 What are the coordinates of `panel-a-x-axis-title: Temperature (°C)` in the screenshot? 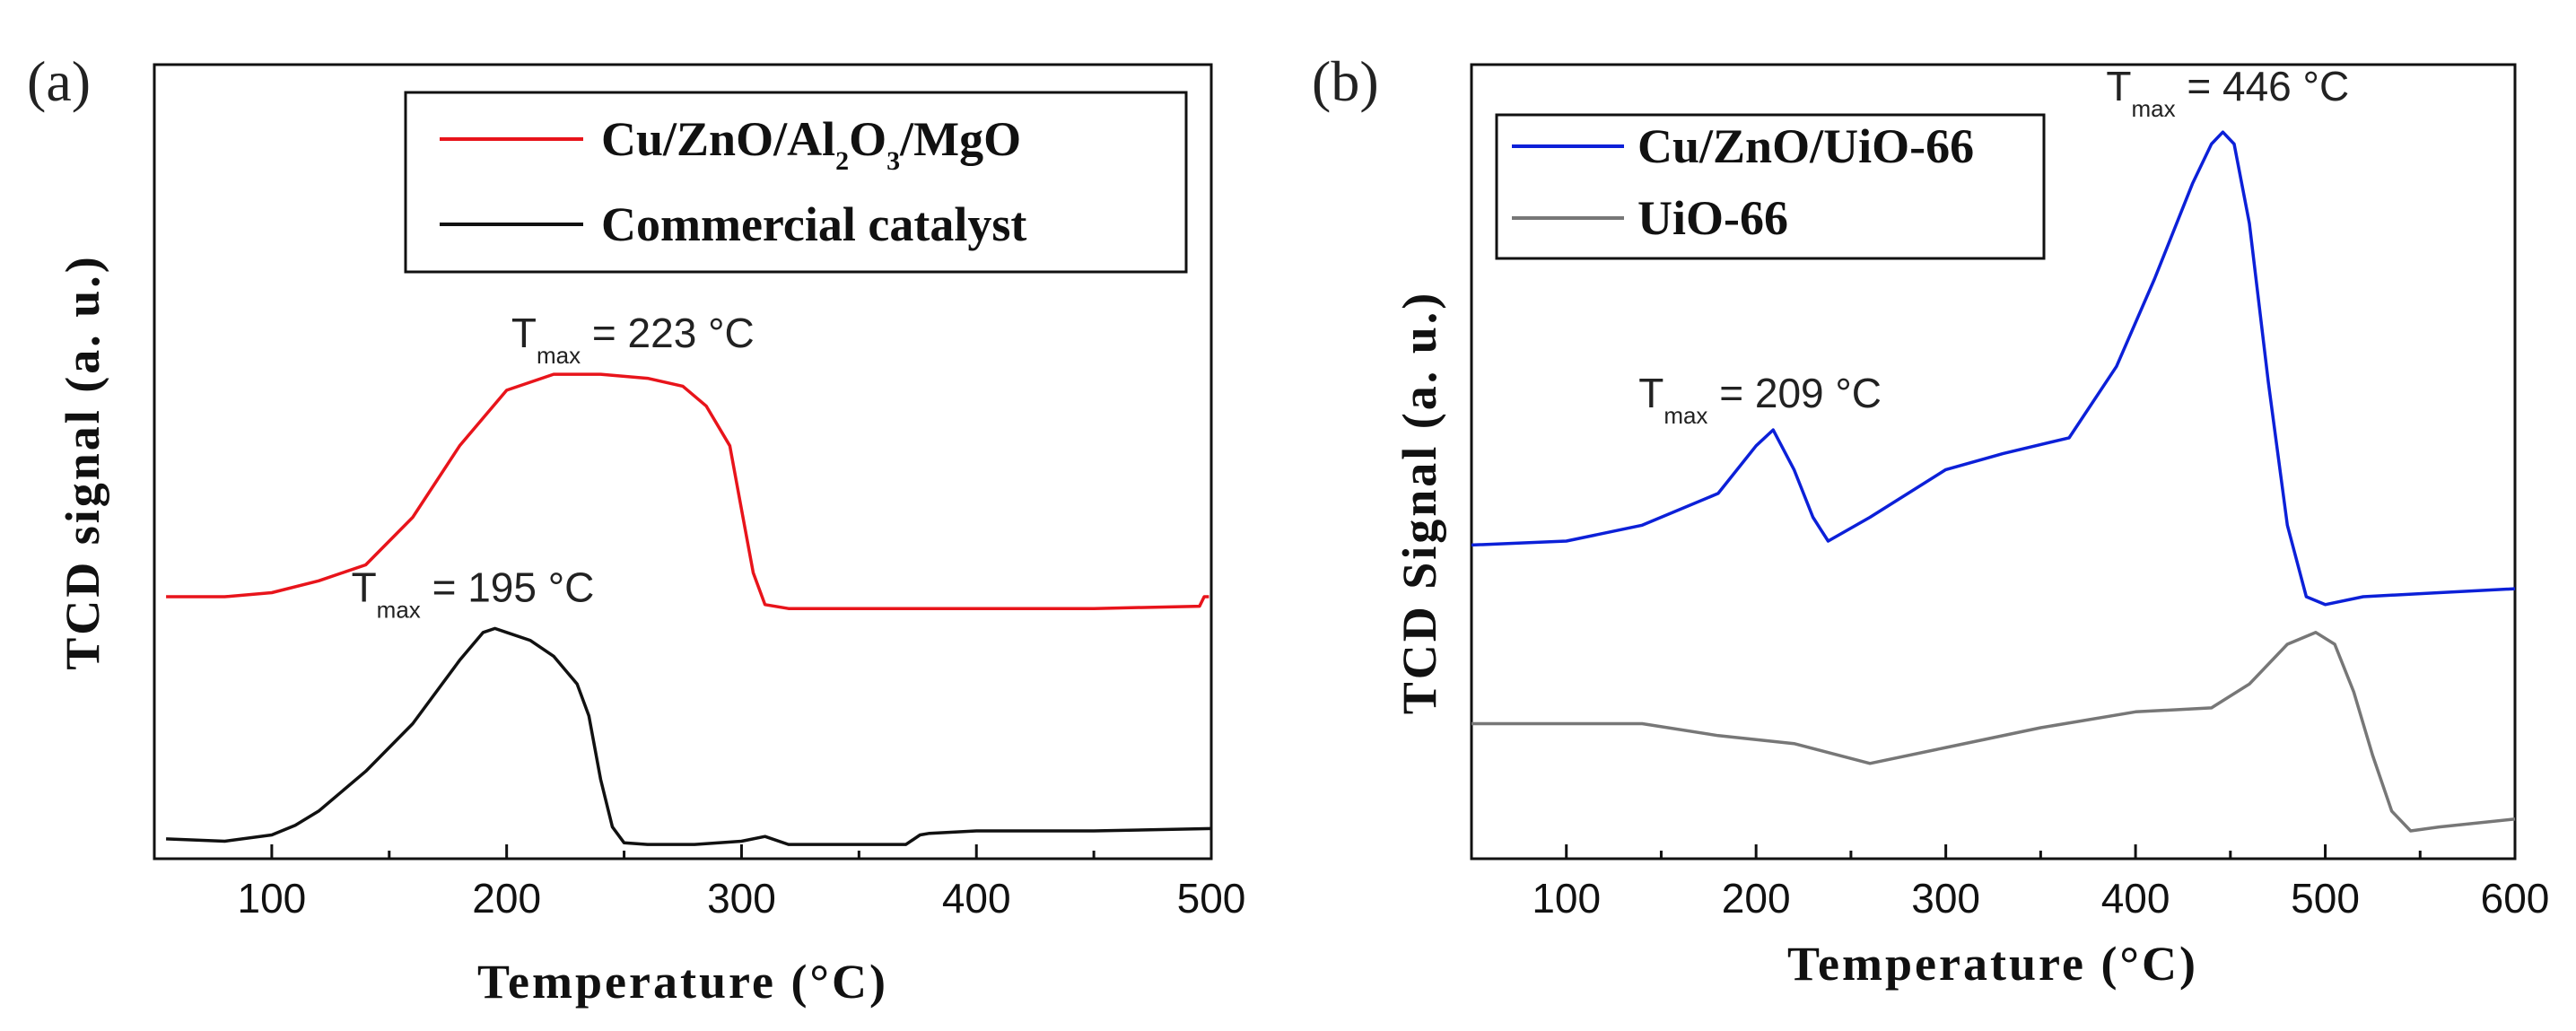 It's located at (682, 982).